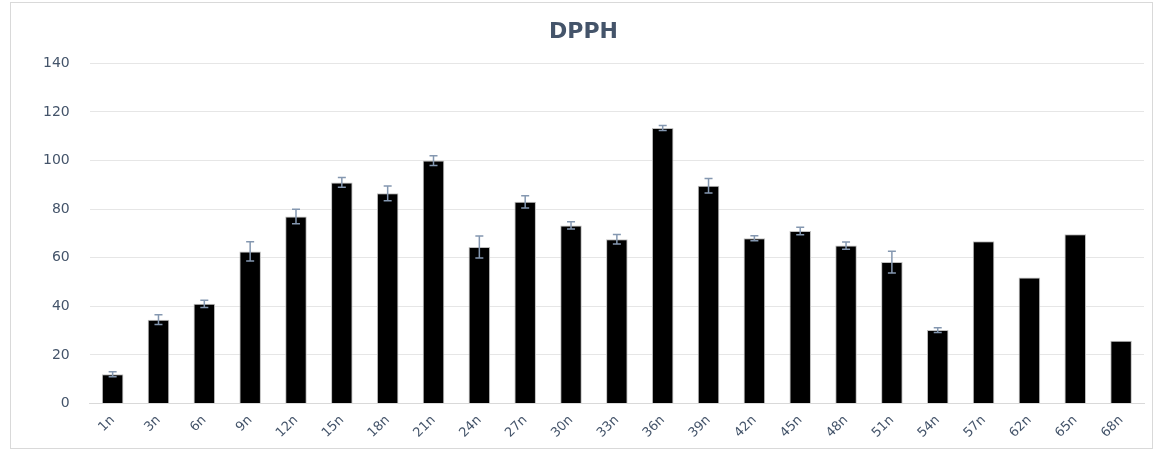  Describe the element at coordinates (974, 425) in the screenshot. I see `x-tick-label: 57n` at that location.